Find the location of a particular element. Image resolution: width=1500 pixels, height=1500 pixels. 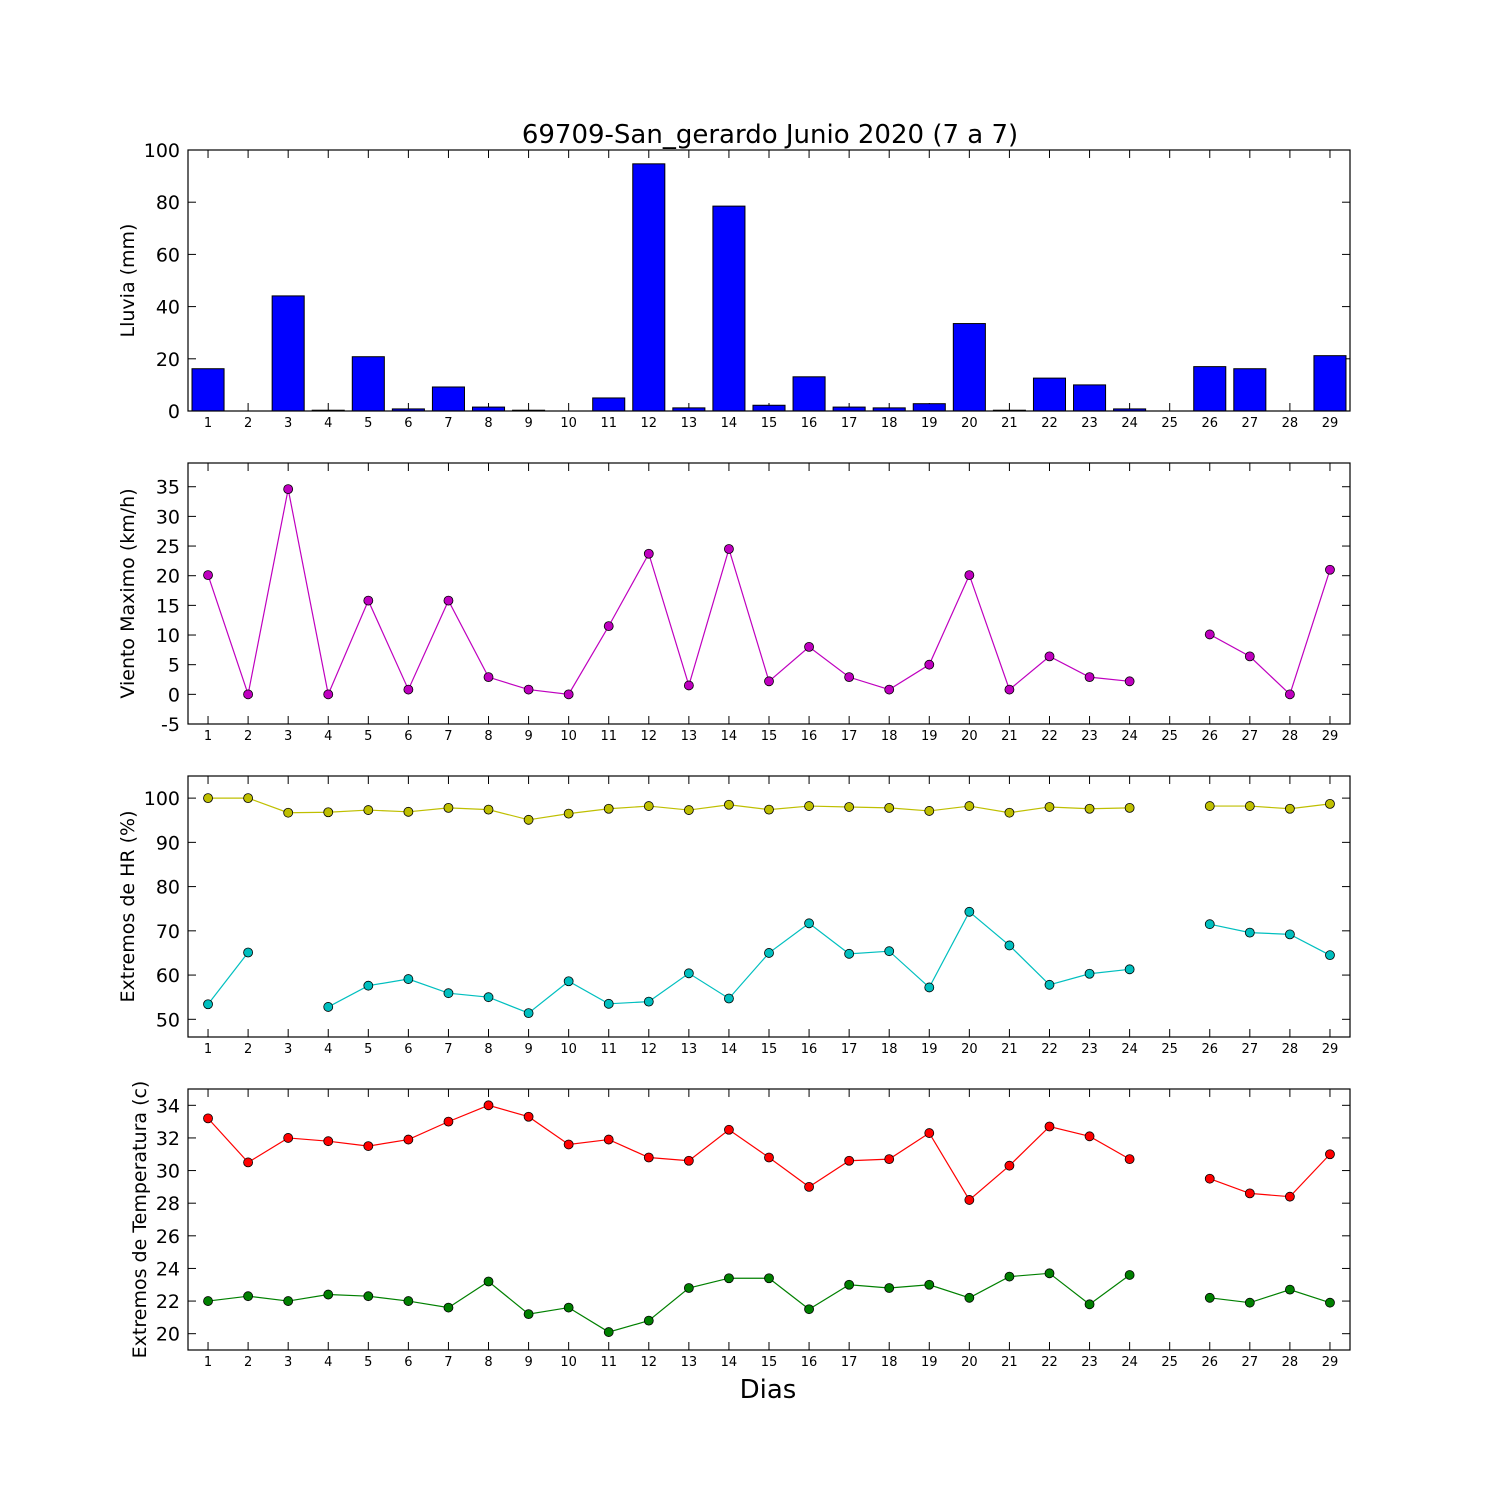

y-tick-label: 34 is located at coordinates (168, 1106).